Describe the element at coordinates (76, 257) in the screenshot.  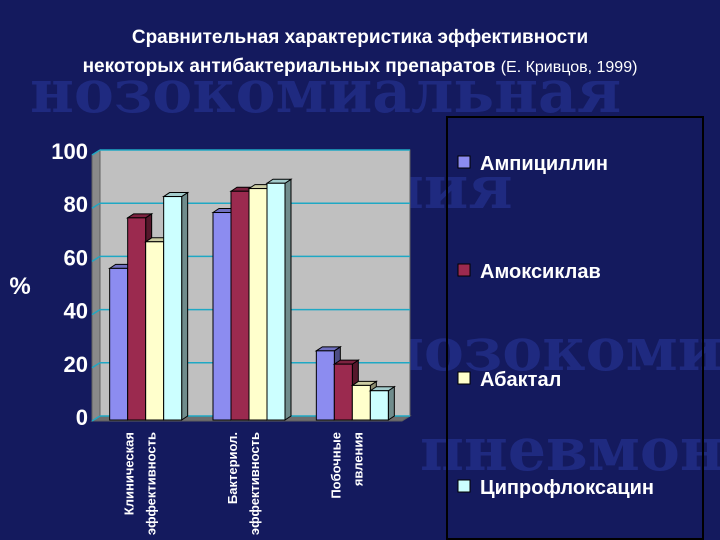
I see `y-tick-label: 60` at that location.